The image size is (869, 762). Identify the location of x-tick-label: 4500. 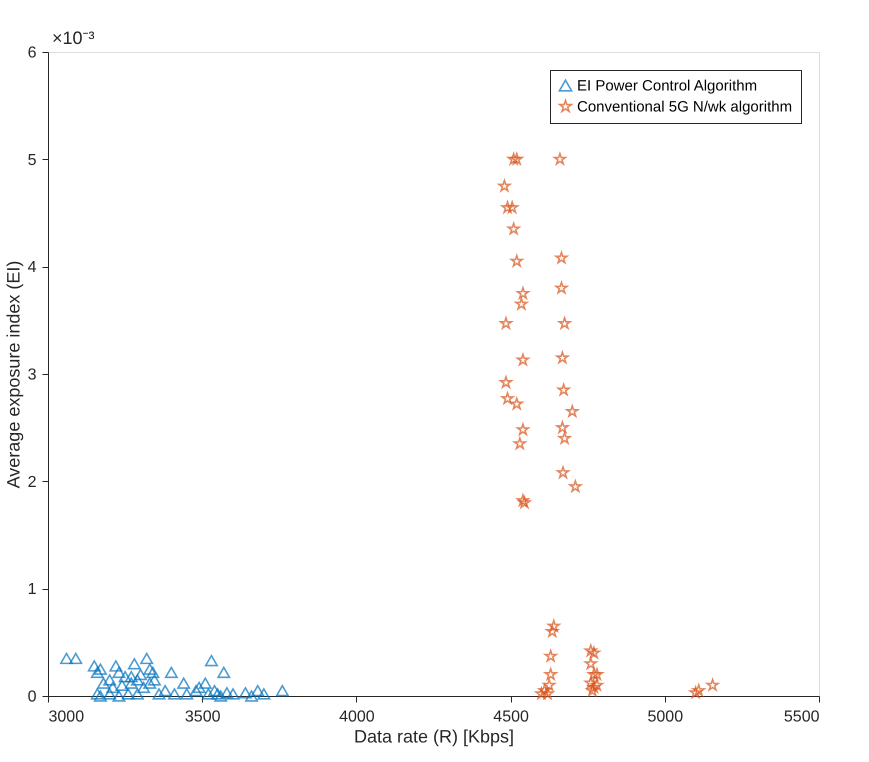
(511, 717).